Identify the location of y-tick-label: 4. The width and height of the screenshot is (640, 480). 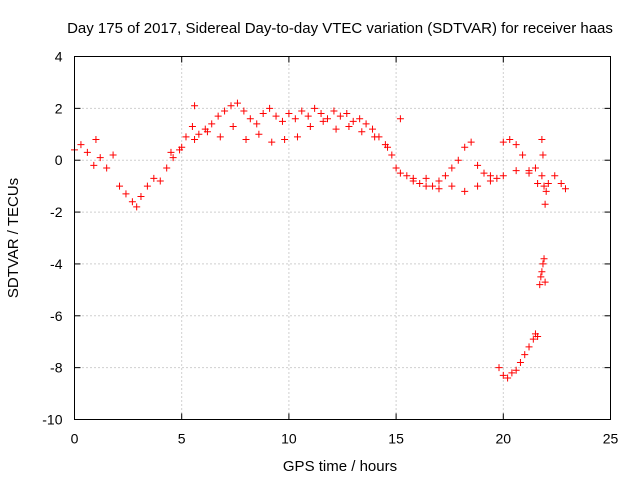
(59, 57).